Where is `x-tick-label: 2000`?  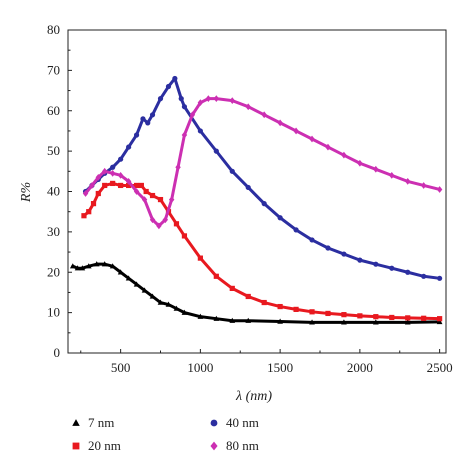 x-tick-label: 2000 is located at coordinates (360, 367).